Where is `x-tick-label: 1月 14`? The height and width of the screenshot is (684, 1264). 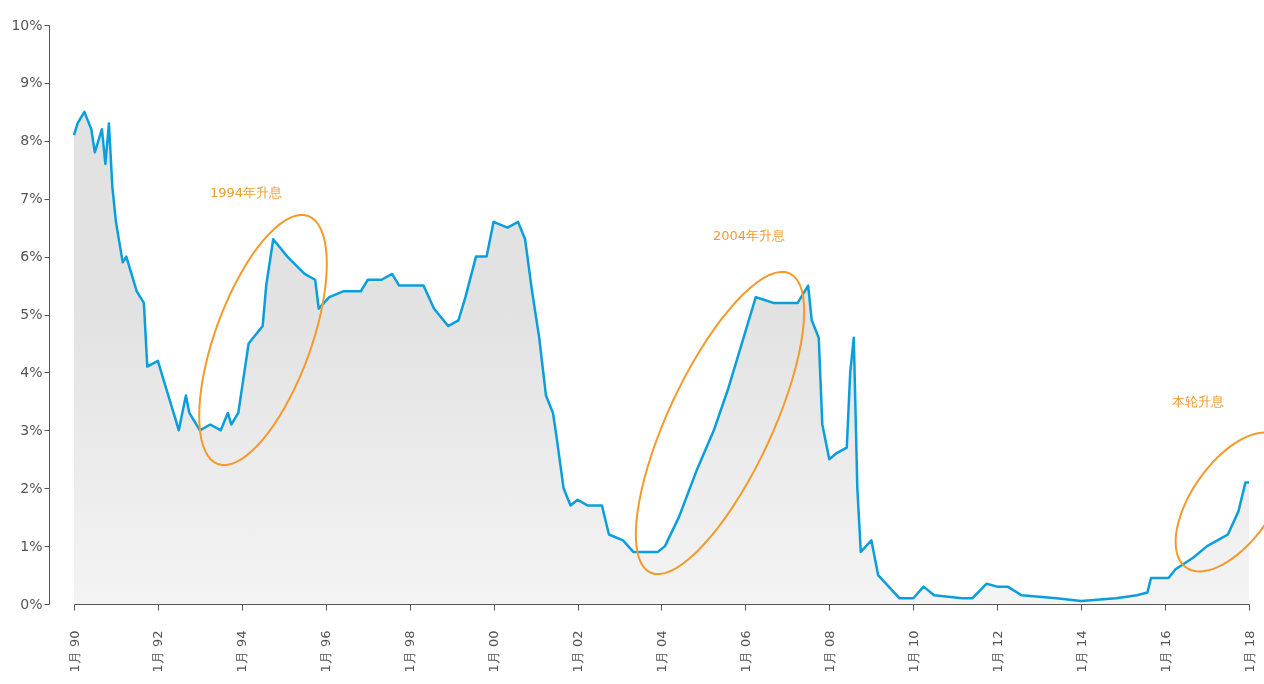
x-tick-label: 1月 14 is located at coordinates (1081, 651).